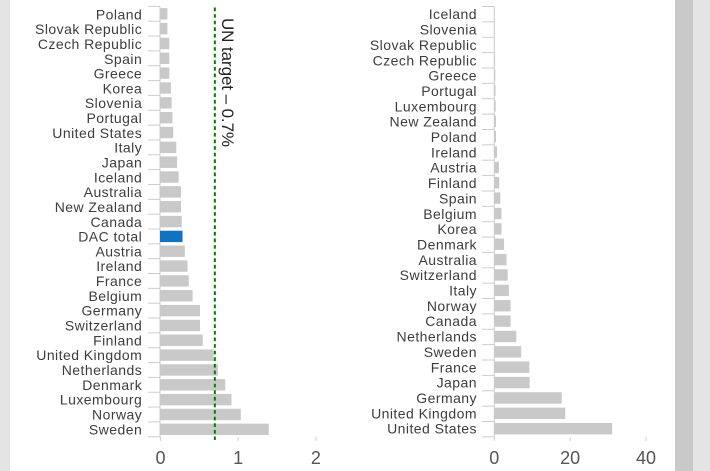 The width and height of the screenshot is (710, 471). Describe the element at coordinates (646, 458) in the screenshot. I see `svg-text: 40` at that location.